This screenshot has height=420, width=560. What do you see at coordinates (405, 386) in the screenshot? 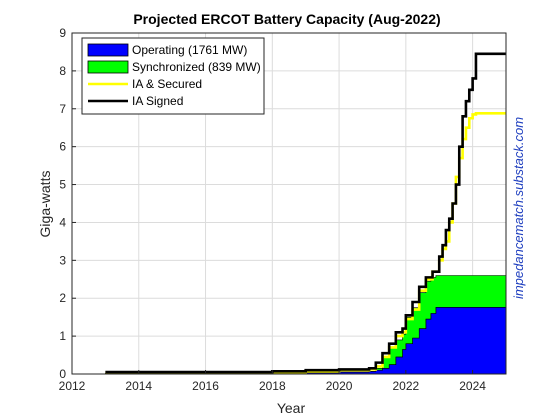
I see `x-tick-label: 2022` at bounding box center [405, 386].